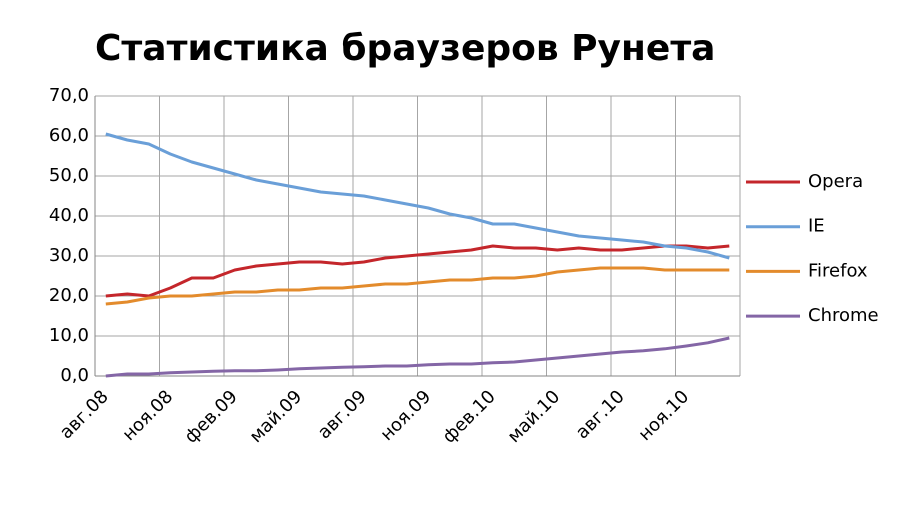 This screenshot has width=898, height=512. I want to click on x-tick-label: авг.09, so click(342, 414).